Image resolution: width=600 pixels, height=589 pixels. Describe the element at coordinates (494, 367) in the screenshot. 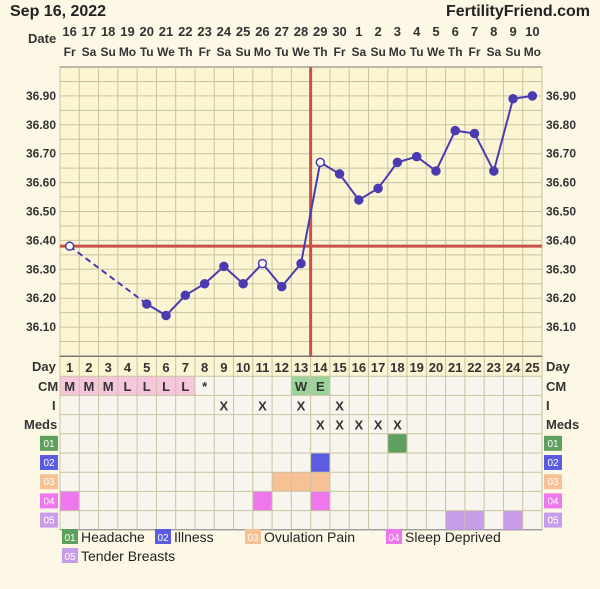

I see `day-number: 23` at that location.